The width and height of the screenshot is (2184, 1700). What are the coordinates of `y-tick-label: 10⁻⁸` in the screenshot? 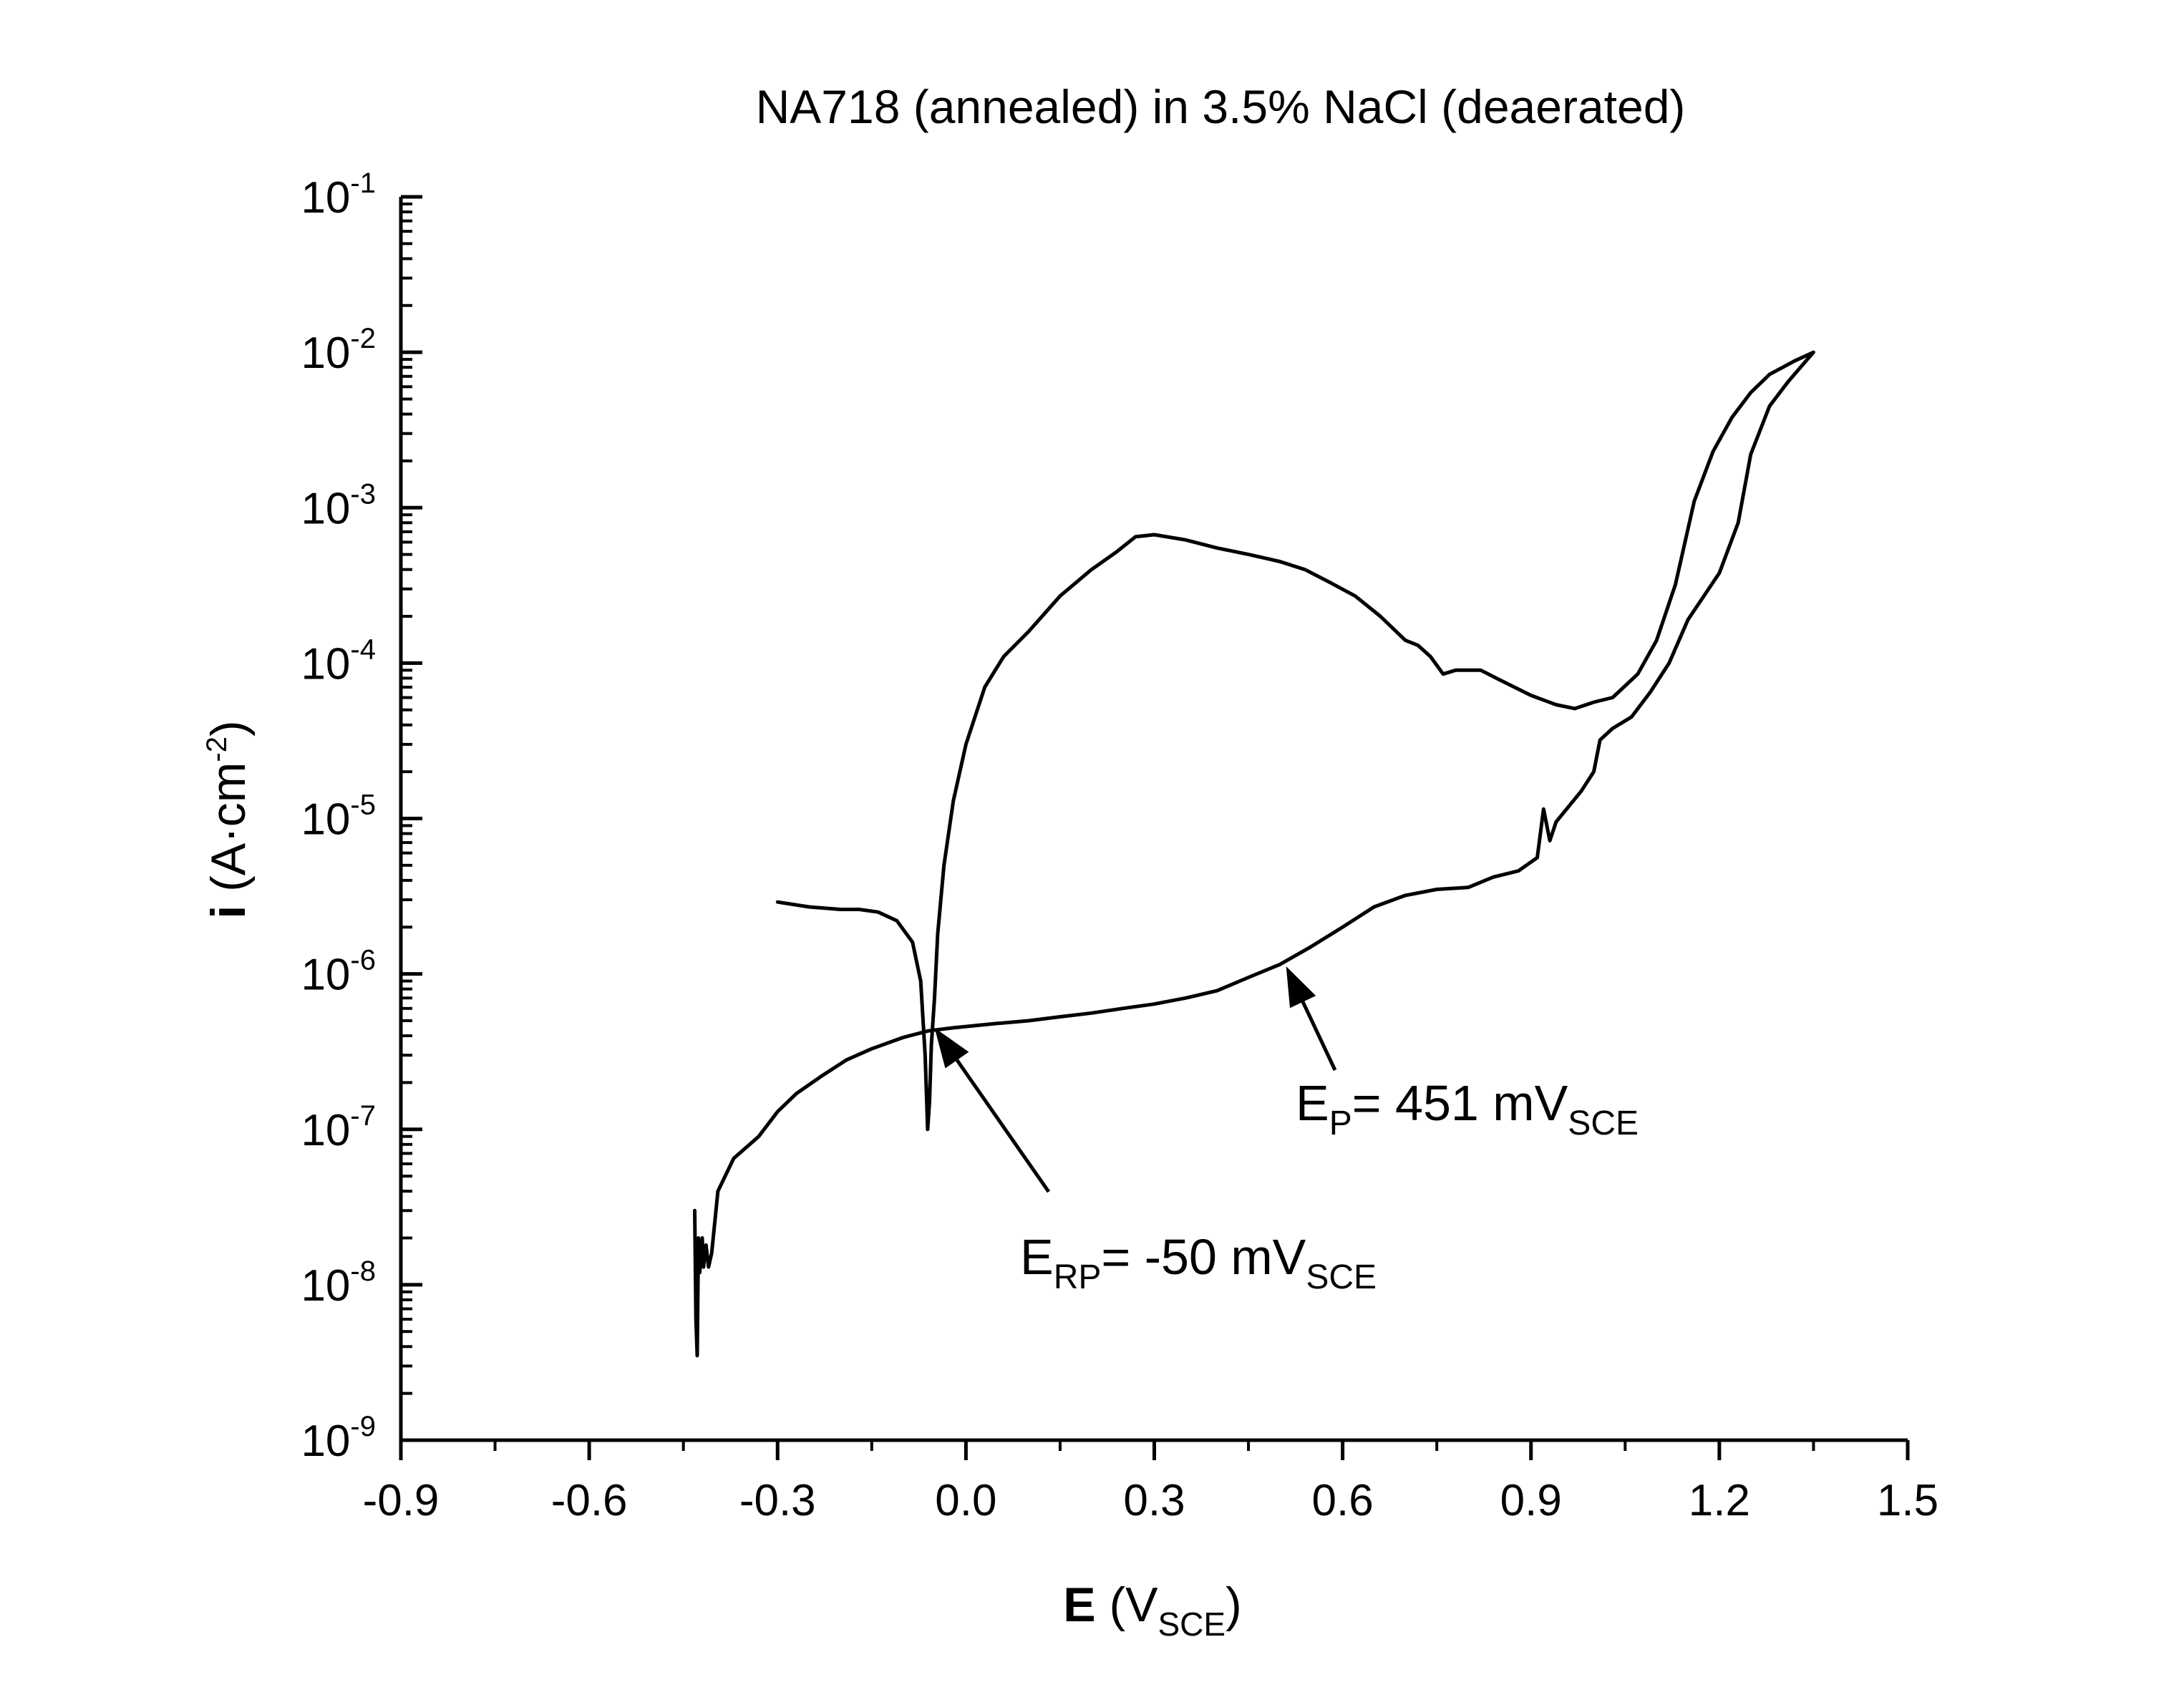 It's located at (338, 1283).